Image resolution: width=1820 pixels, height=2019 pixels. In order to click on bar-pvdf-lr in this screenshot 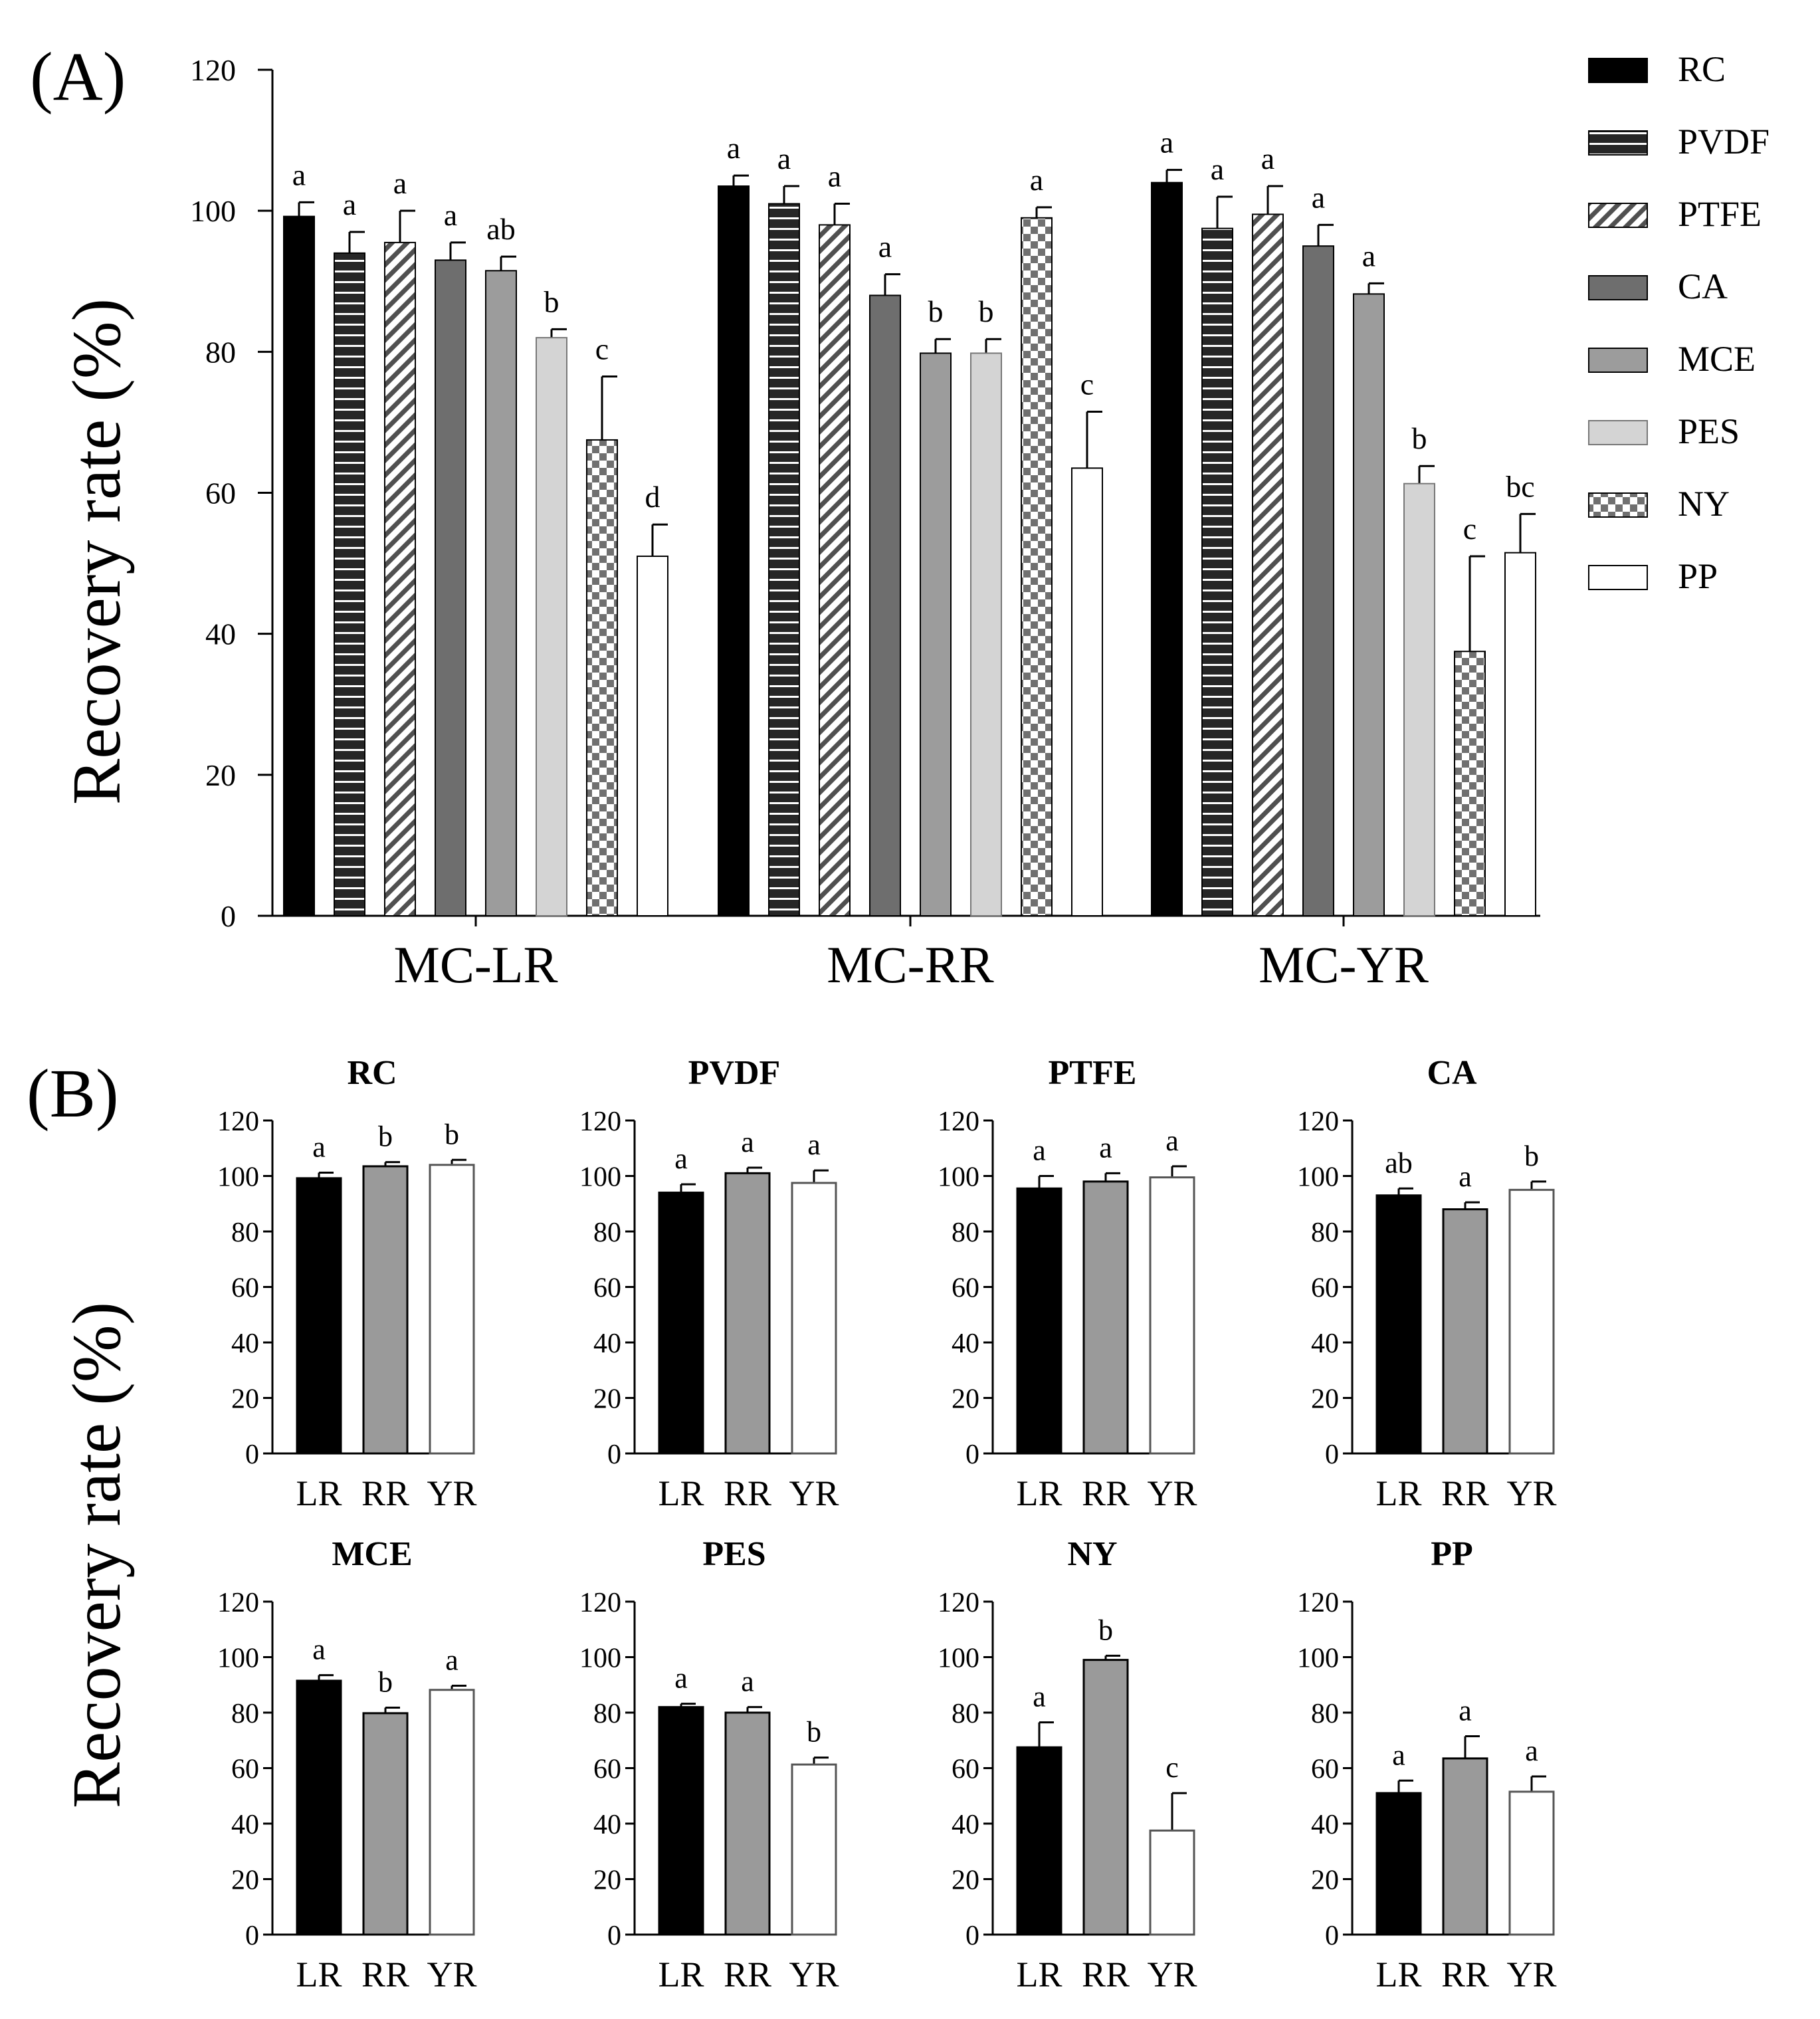, I will do `click(681, 1323)`.